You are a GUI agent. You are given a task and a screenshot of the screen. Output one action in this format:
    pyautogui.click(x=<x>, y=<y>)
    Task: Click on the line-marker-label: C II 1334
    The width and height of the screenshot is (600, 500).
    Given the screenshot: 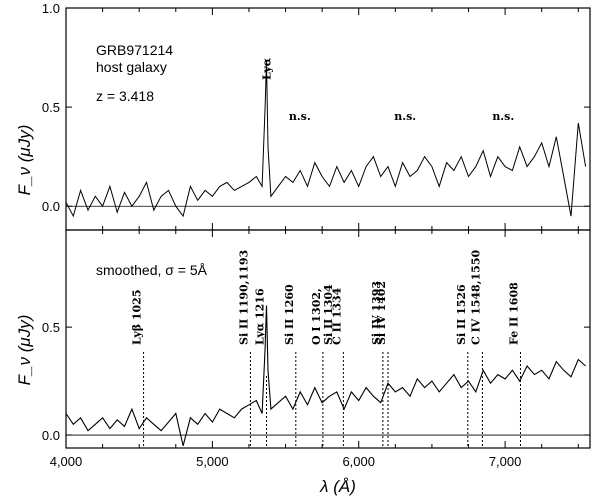 What is the action you would take?
    pyautogui.click(x=336, y=316)
    